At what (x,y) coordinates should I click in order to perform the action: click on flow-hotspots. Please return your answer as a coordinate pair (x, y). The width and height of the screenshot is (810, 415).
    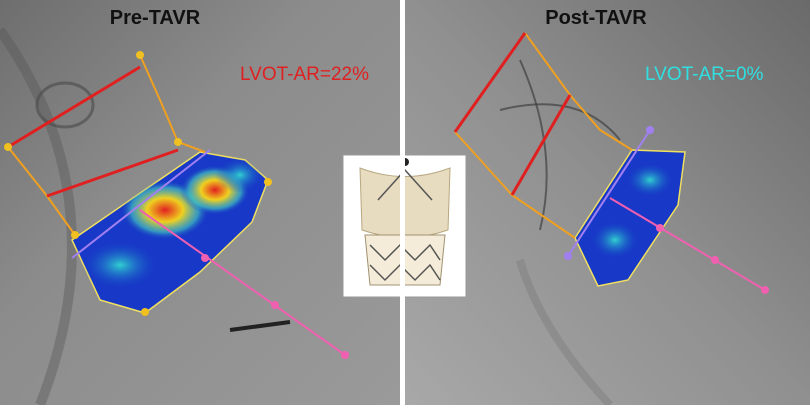
    Looking at the image, I should click on (632, 211).